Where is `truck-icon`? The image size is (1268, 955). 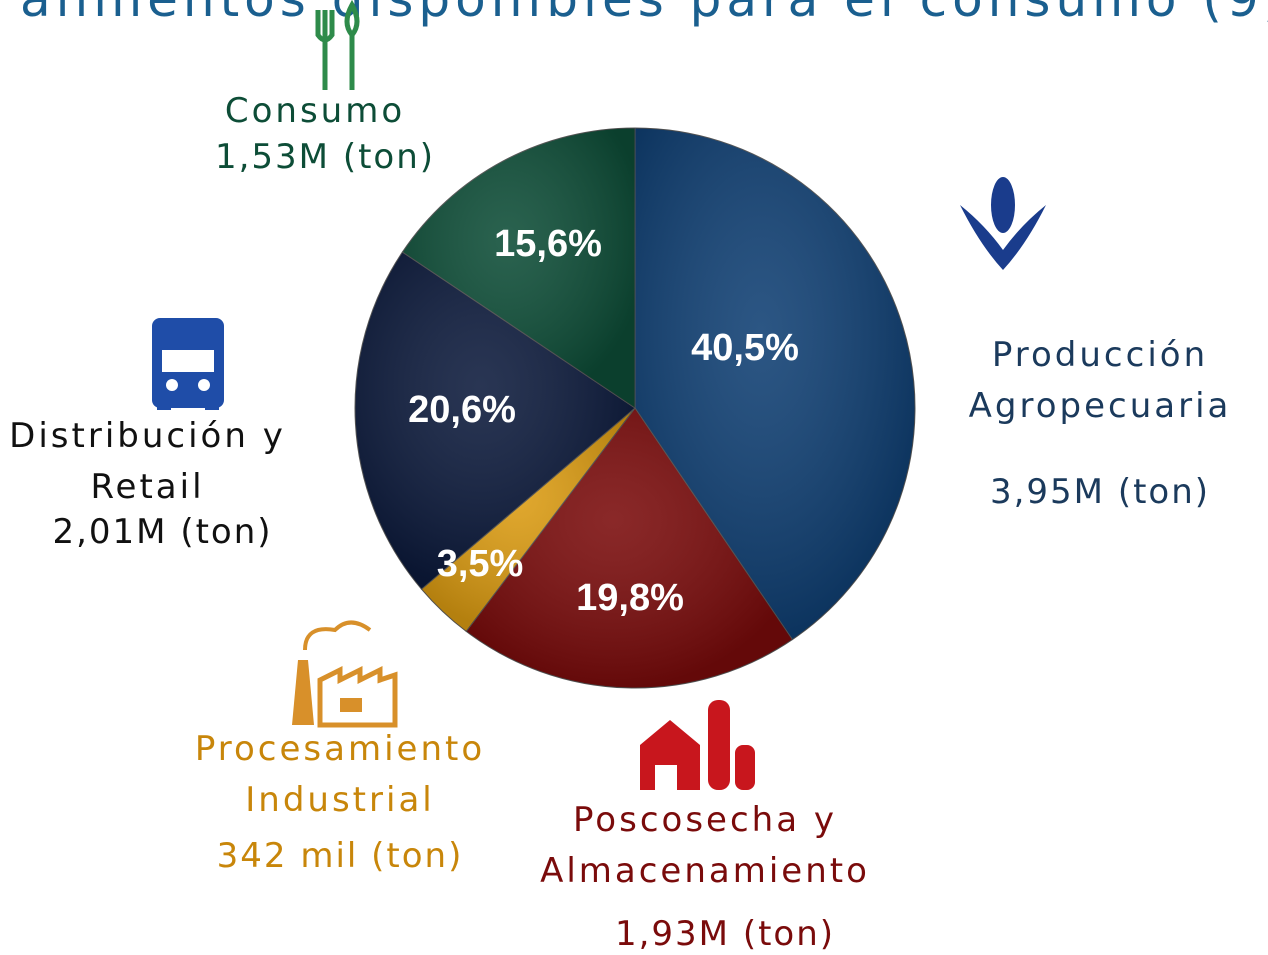 truck-icon is located at coordinates (188, 364).